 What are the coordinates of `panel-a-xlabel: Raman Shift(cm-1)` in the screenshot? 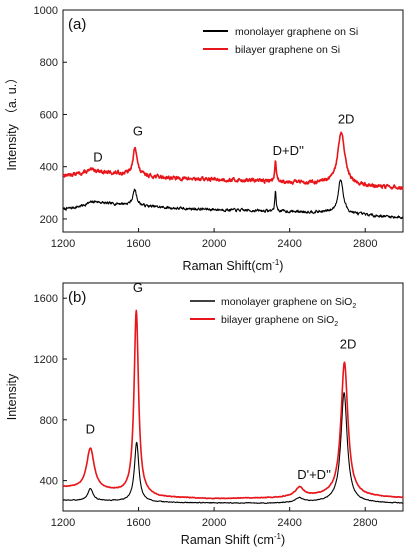 It's located at (233, 265).